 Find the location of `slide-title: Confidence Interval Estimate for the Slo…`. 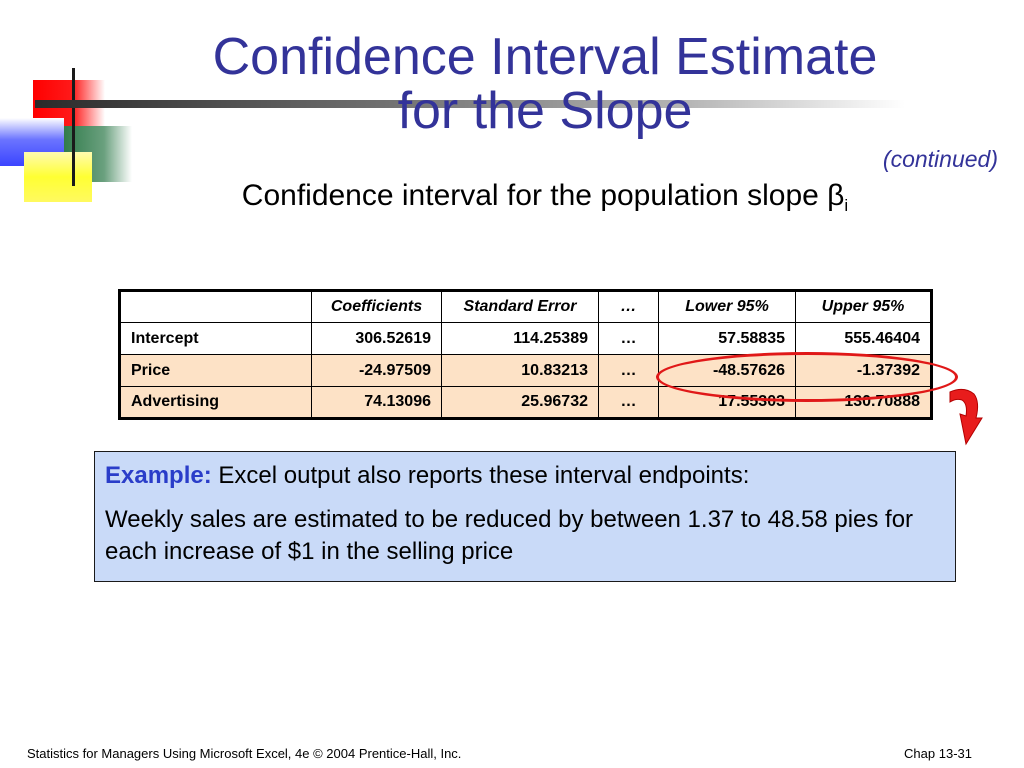

slide-title: Confidence Interval Estimate for the Slo… is located at coordinates (545, 84).